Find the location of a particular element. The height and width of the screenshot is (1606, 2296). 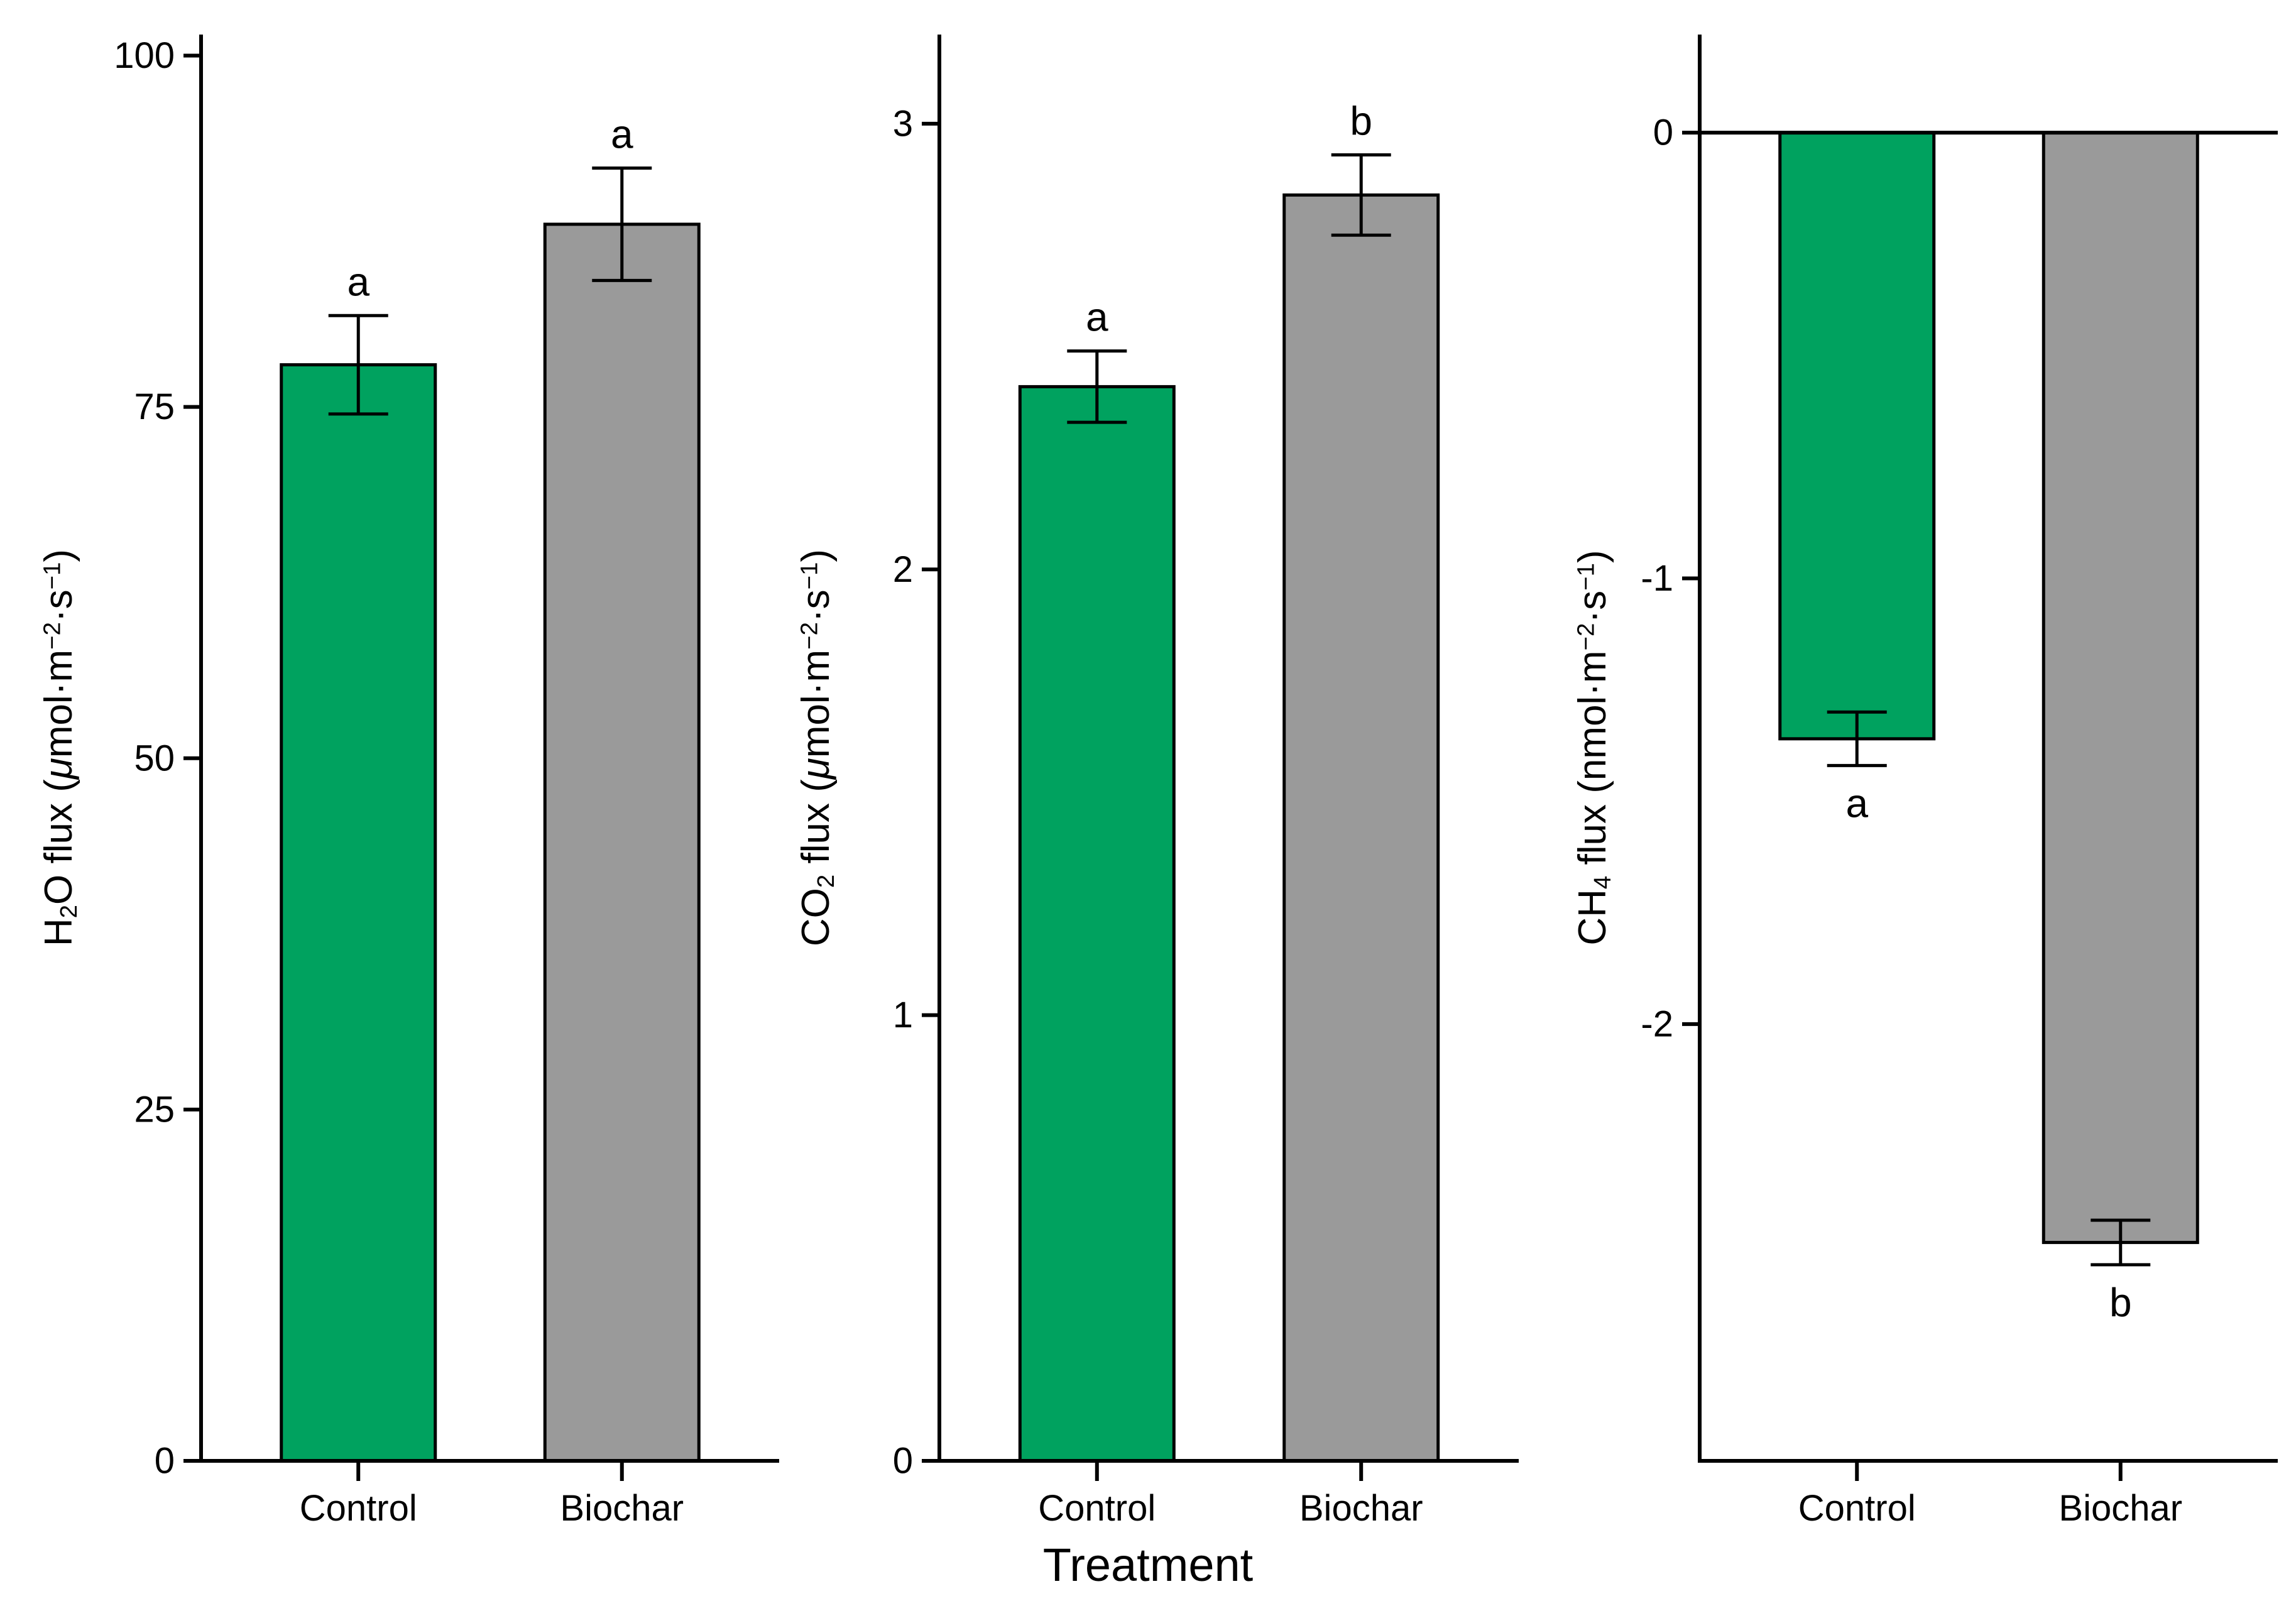

x-tick-label-ch4-flux-biochar: Biochar is located at coordinates (2120, 1508).